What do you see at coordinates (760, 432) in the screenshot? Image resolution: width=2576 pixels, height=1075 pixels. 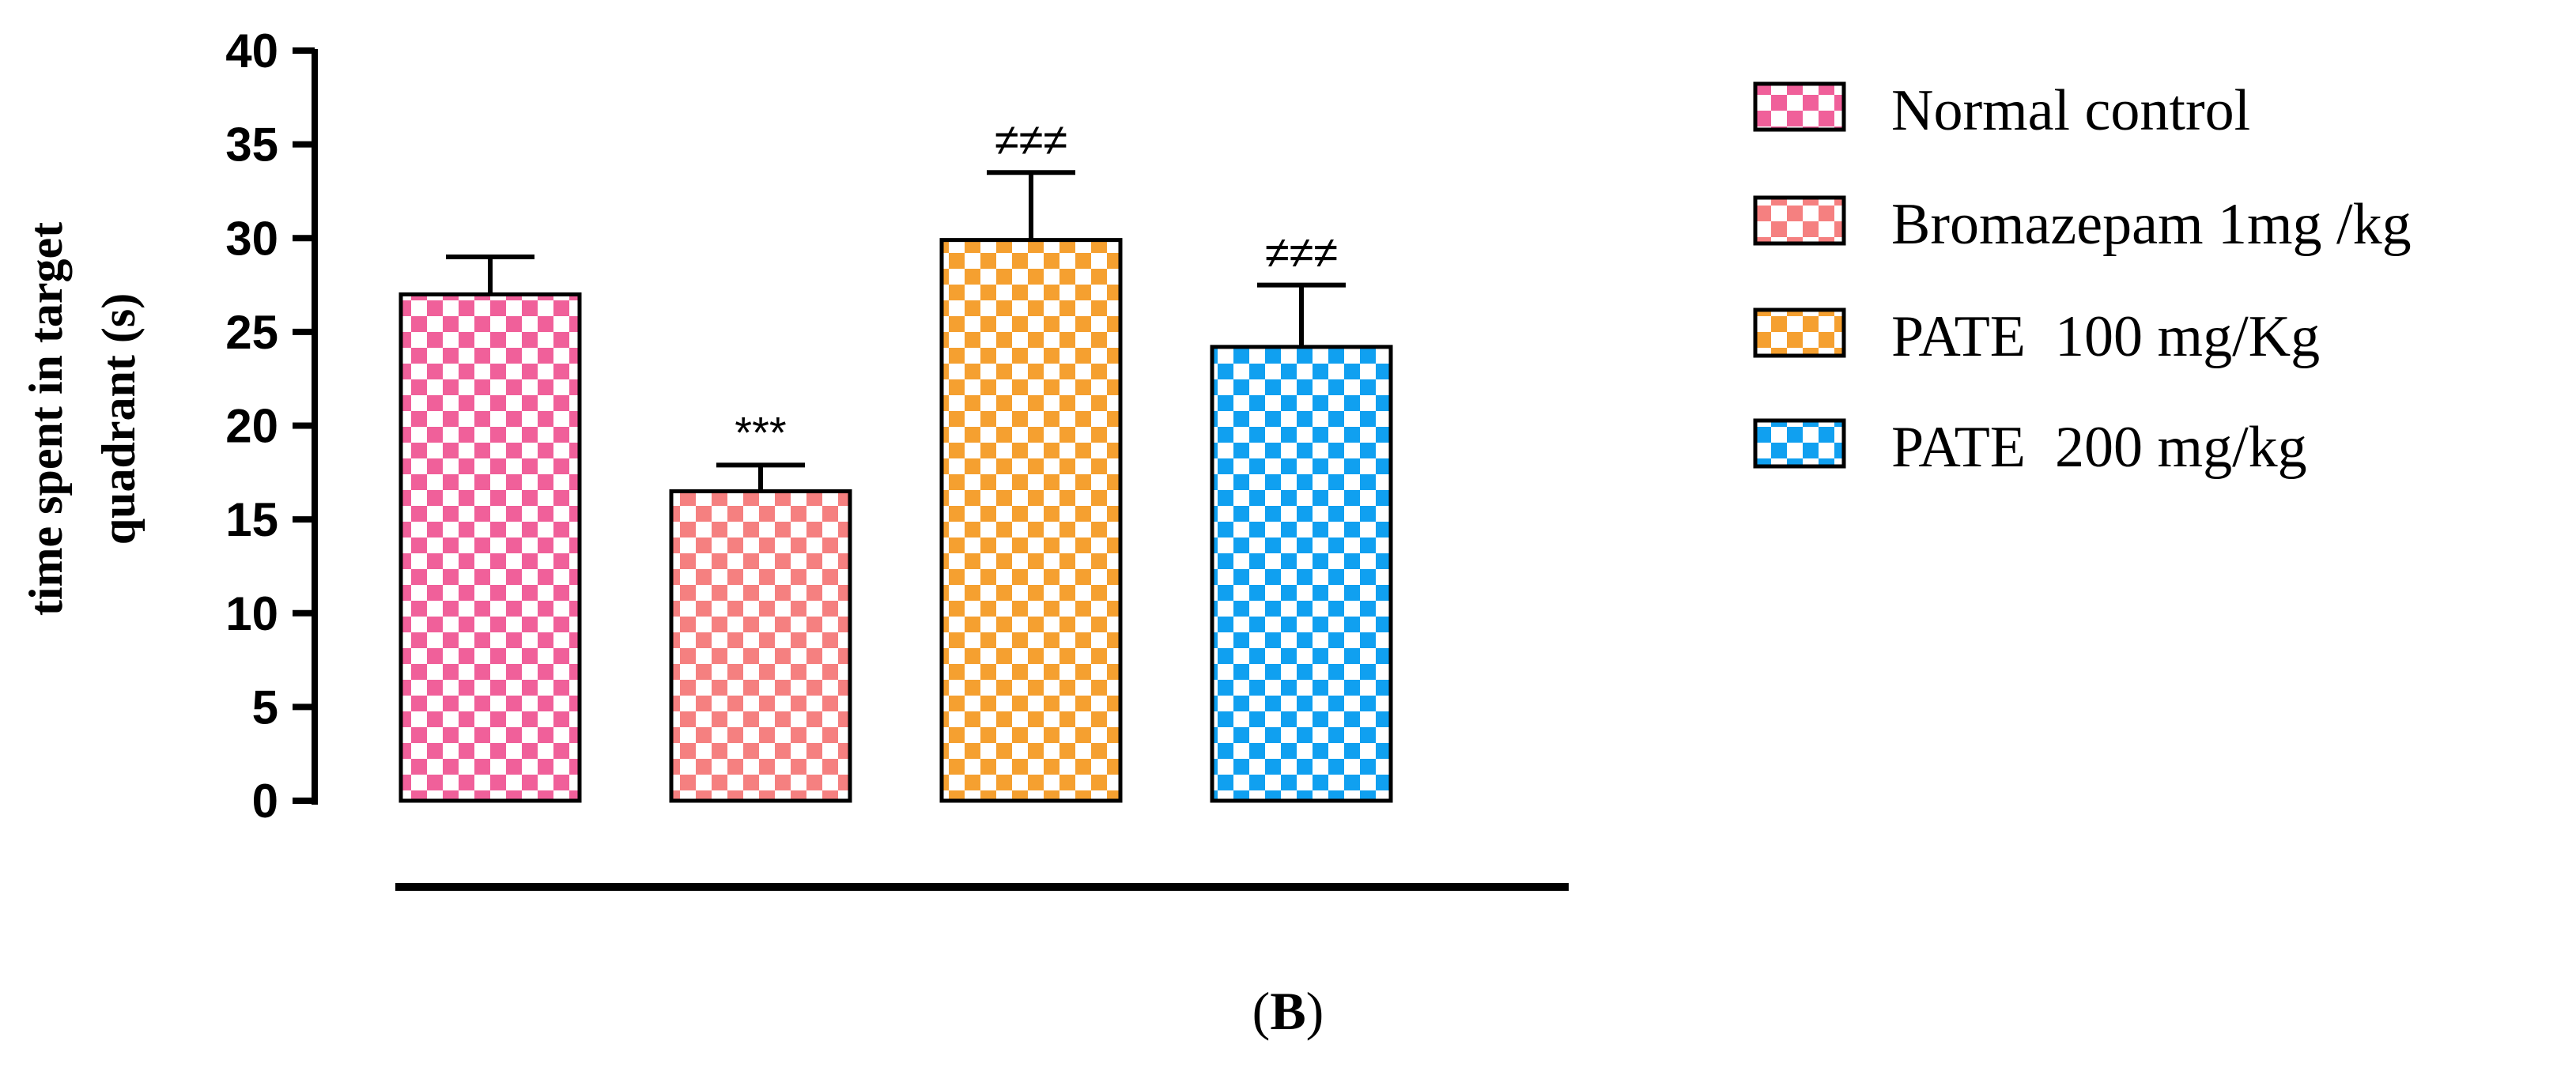 I see `significance-annotation: ***` at bounding box center [760, 432].